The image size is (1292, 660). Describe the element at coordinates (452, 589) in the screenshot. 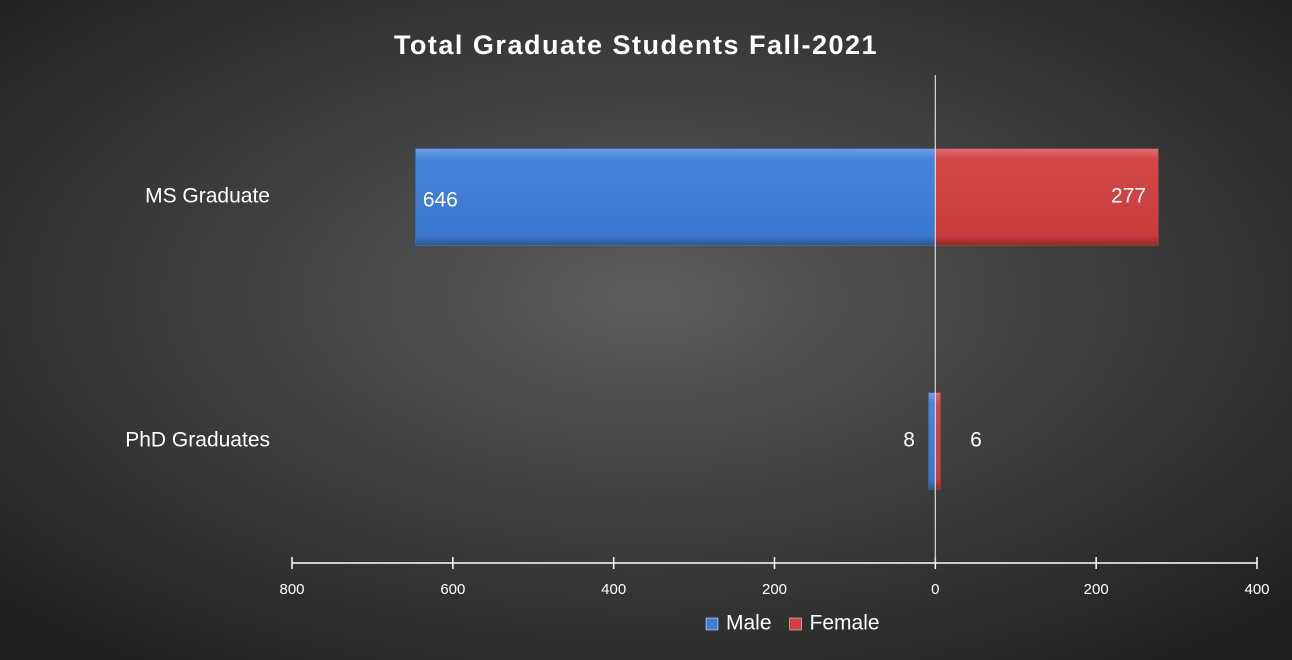

I see `x-tick-label: 600` at that location.